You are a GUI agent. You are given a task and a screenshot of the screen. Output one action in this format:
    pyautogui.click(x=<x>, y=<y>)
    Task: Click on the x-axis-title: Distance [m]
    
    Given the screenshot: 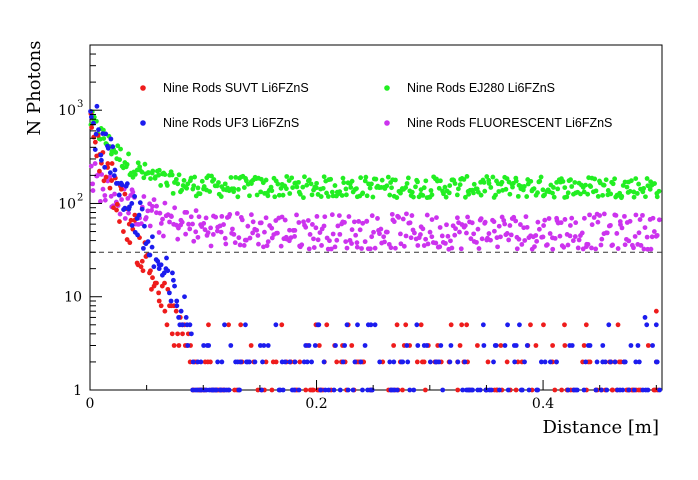 What is the action you would take?
    pyautogui.click(x=600, y=427)
    